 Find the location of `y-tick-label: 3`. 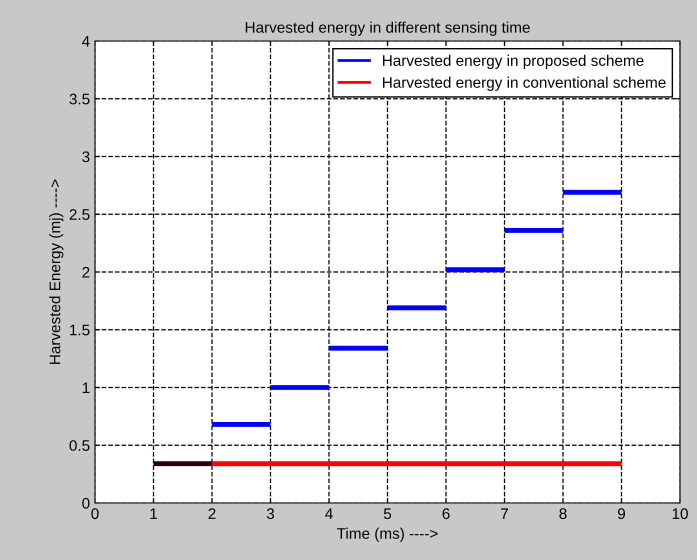

y-tick-label: 3 is located at coordinates (86, 156).